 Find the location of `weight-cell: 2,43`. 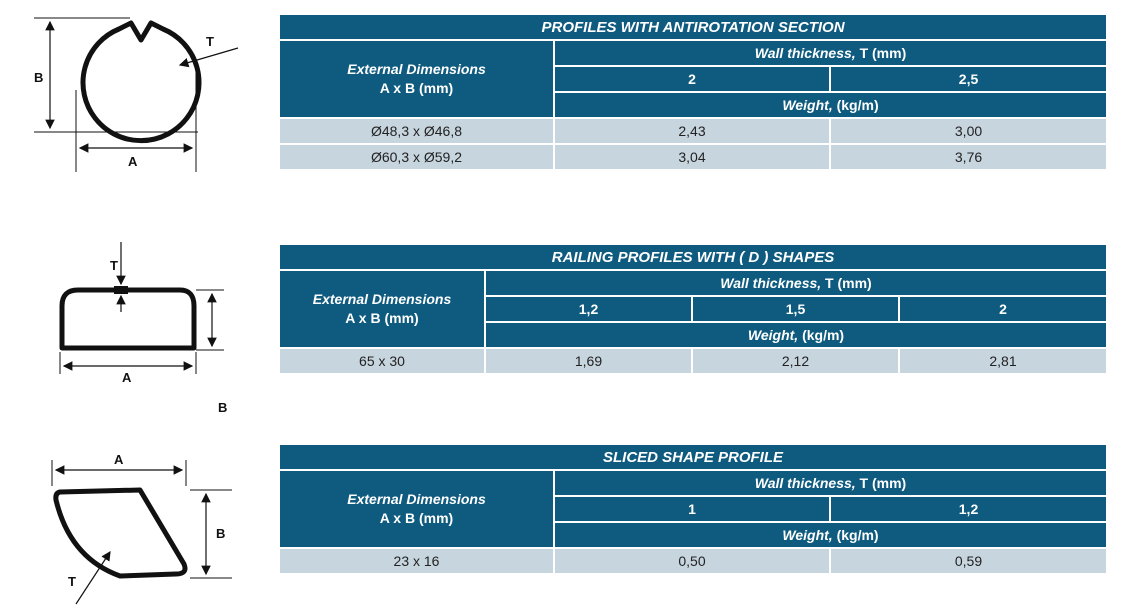

weight-cell: 2,43 is located at coordinates (692, 131).